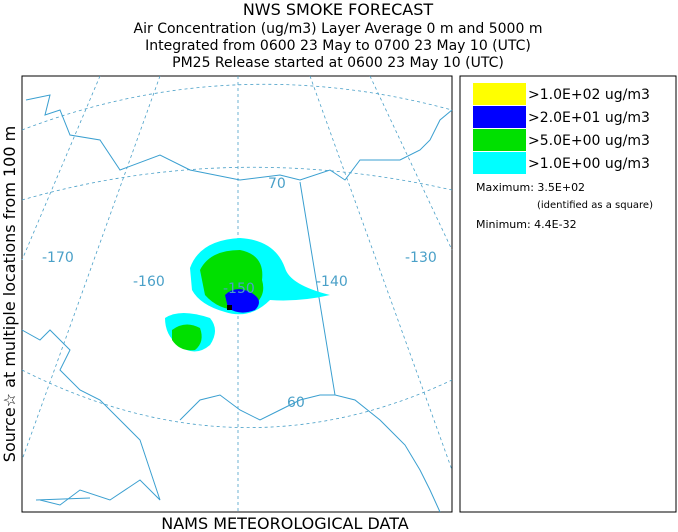 The height and width of the screenshot is (532, 678). What do you see at coordinates (239, 289) in the screenshot?
I see `map-label: -150` at bounding box center [239, 289].